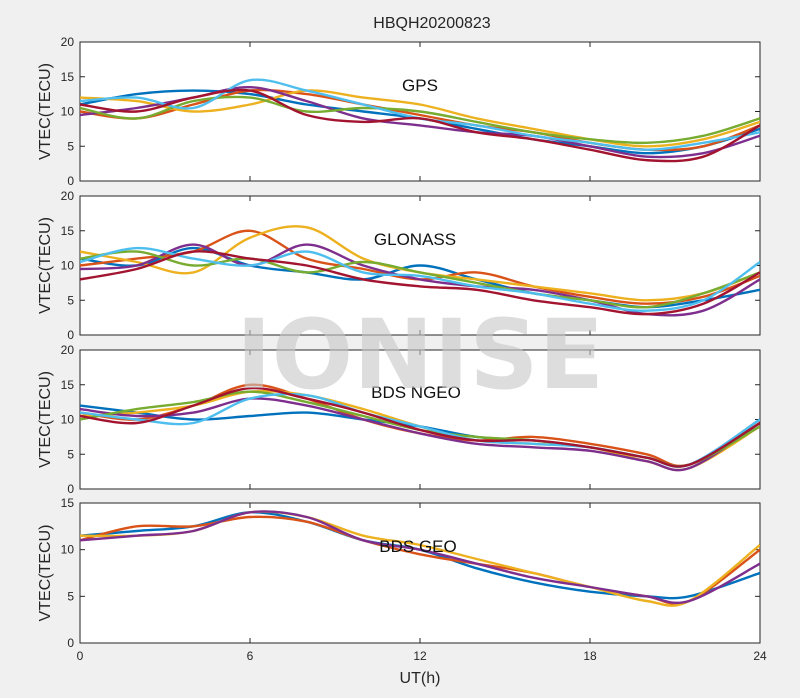 This screenshot has height=698, width=800. What do you see at coordinates (416, 392) in the screenshot?
I see `panel-label: BDS NGEO` at bounding box center [416, 392].